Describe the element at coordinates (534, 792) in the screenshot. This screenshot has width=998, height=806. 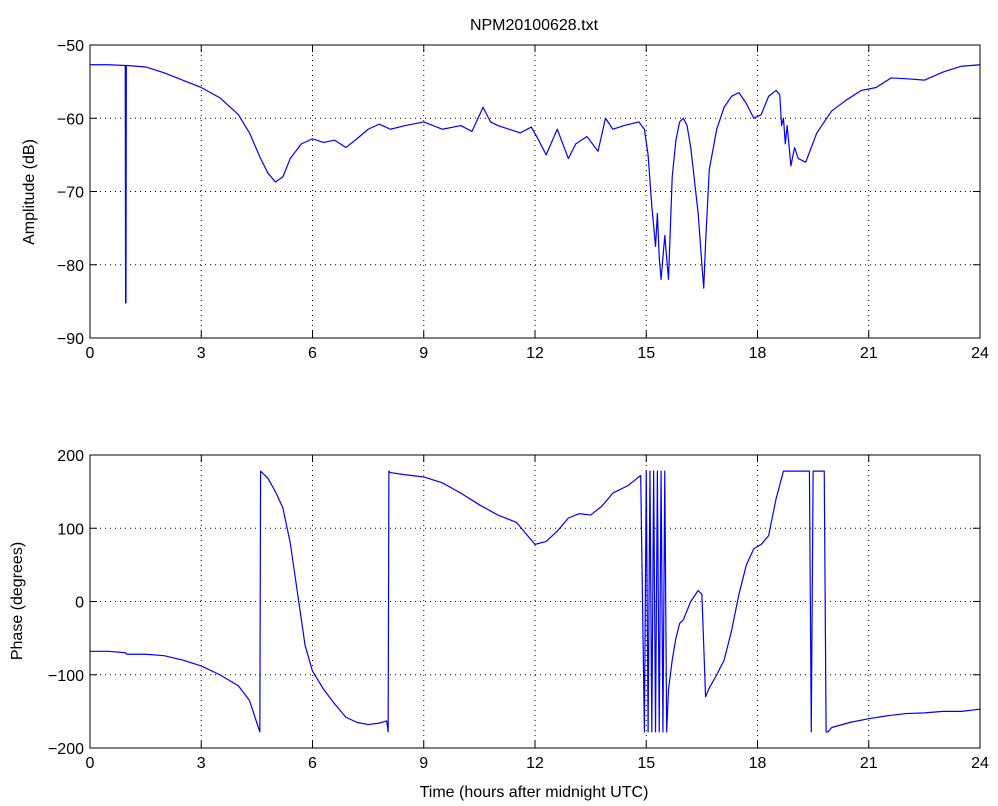
I see `phase-xlabel: Time (hours after midnight UTC)` at that location.